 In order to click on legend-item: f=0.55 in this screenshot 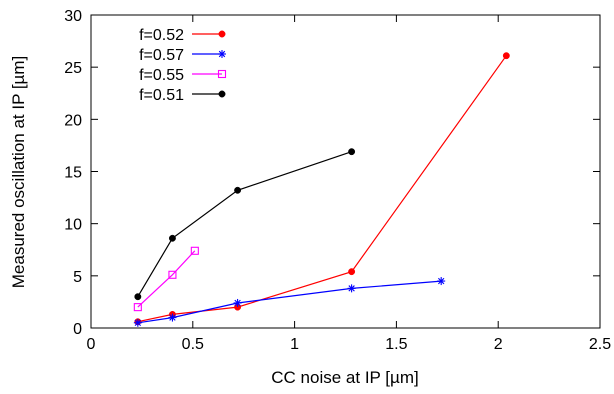, I will do `click(183, 75)`.